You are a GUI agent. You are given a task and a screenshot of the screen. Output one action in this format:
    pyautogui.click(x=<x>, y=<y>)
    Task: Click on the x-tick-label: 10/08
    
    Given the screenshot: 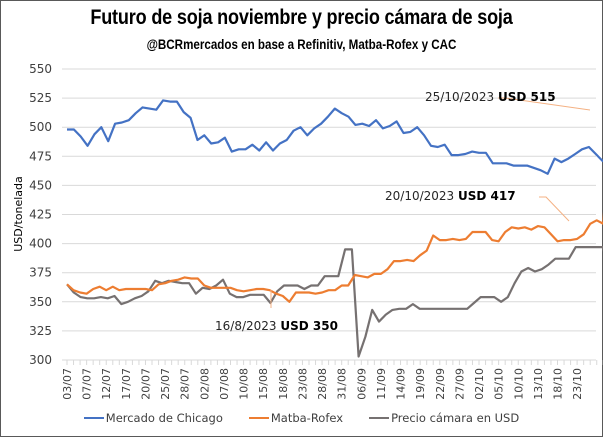 What is the action you would take?
    pyautogui.click(x=244, y=384)
    